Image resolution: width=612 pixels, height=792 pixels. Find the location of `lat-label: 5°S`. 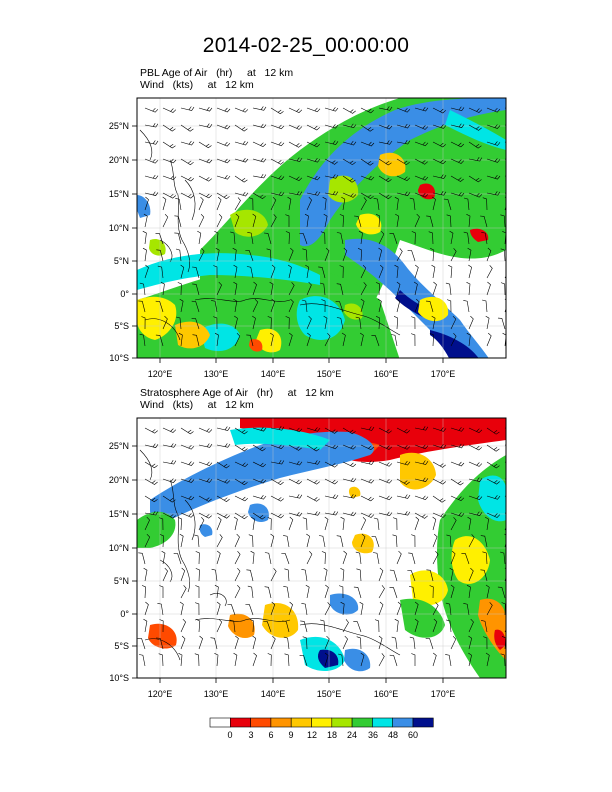

lat-label: 5°S is located at coordinates (121, 646).